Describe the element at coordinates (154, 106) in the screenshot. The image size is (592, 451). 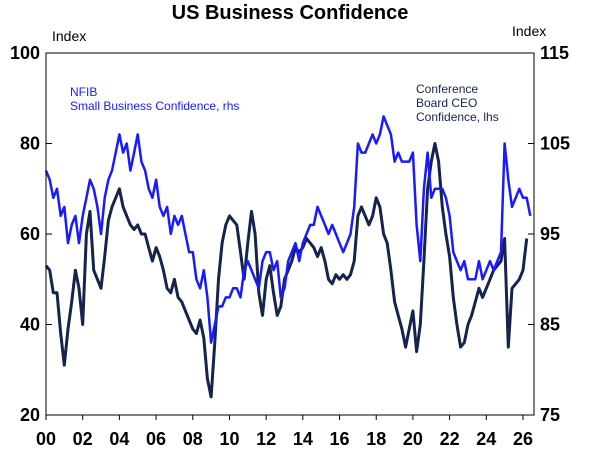
I see `nfib-label-line-2: Small Business Confidence, rhs` at that location.